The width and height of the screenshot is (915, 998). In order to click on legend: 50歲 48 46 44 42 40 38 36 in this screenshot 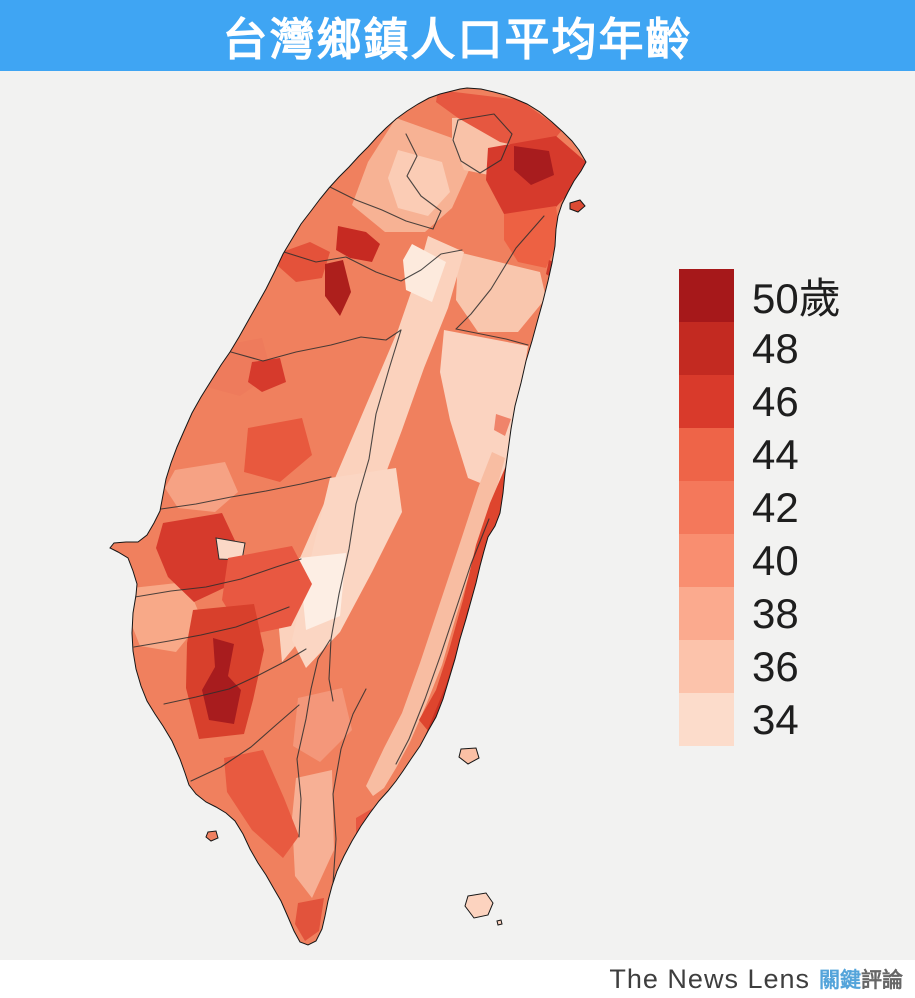, I will do `click(760, 507)`.